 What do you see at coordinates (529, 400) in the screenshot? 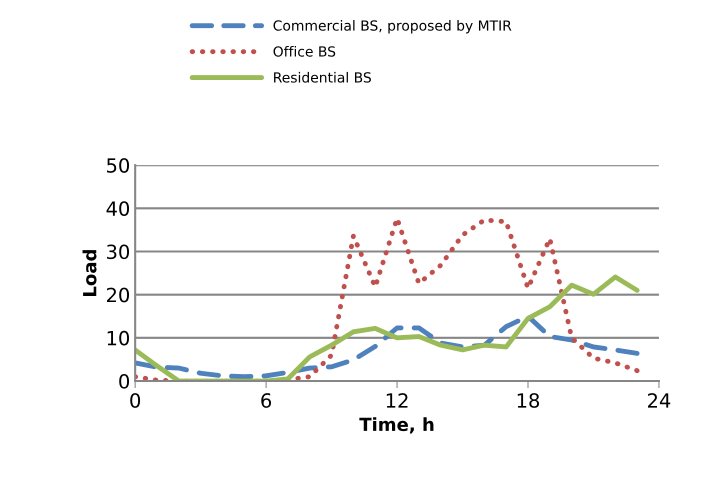
I see `x-tick-label: 18` at bounding box center [529, 400].